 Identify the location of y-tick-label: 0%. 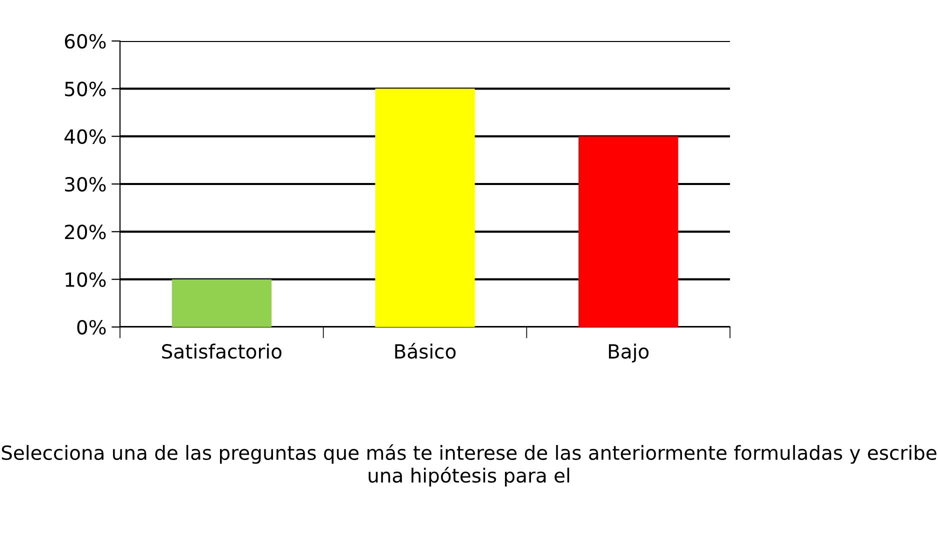
(91, 327).